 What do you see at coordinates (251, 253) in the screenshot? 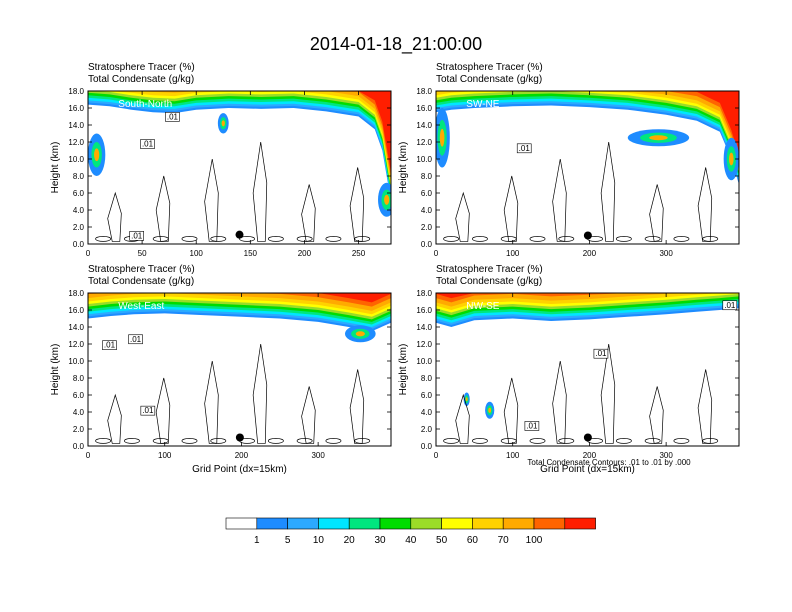
I see `x-tick-label: 150` at bounding box center [251, 253].